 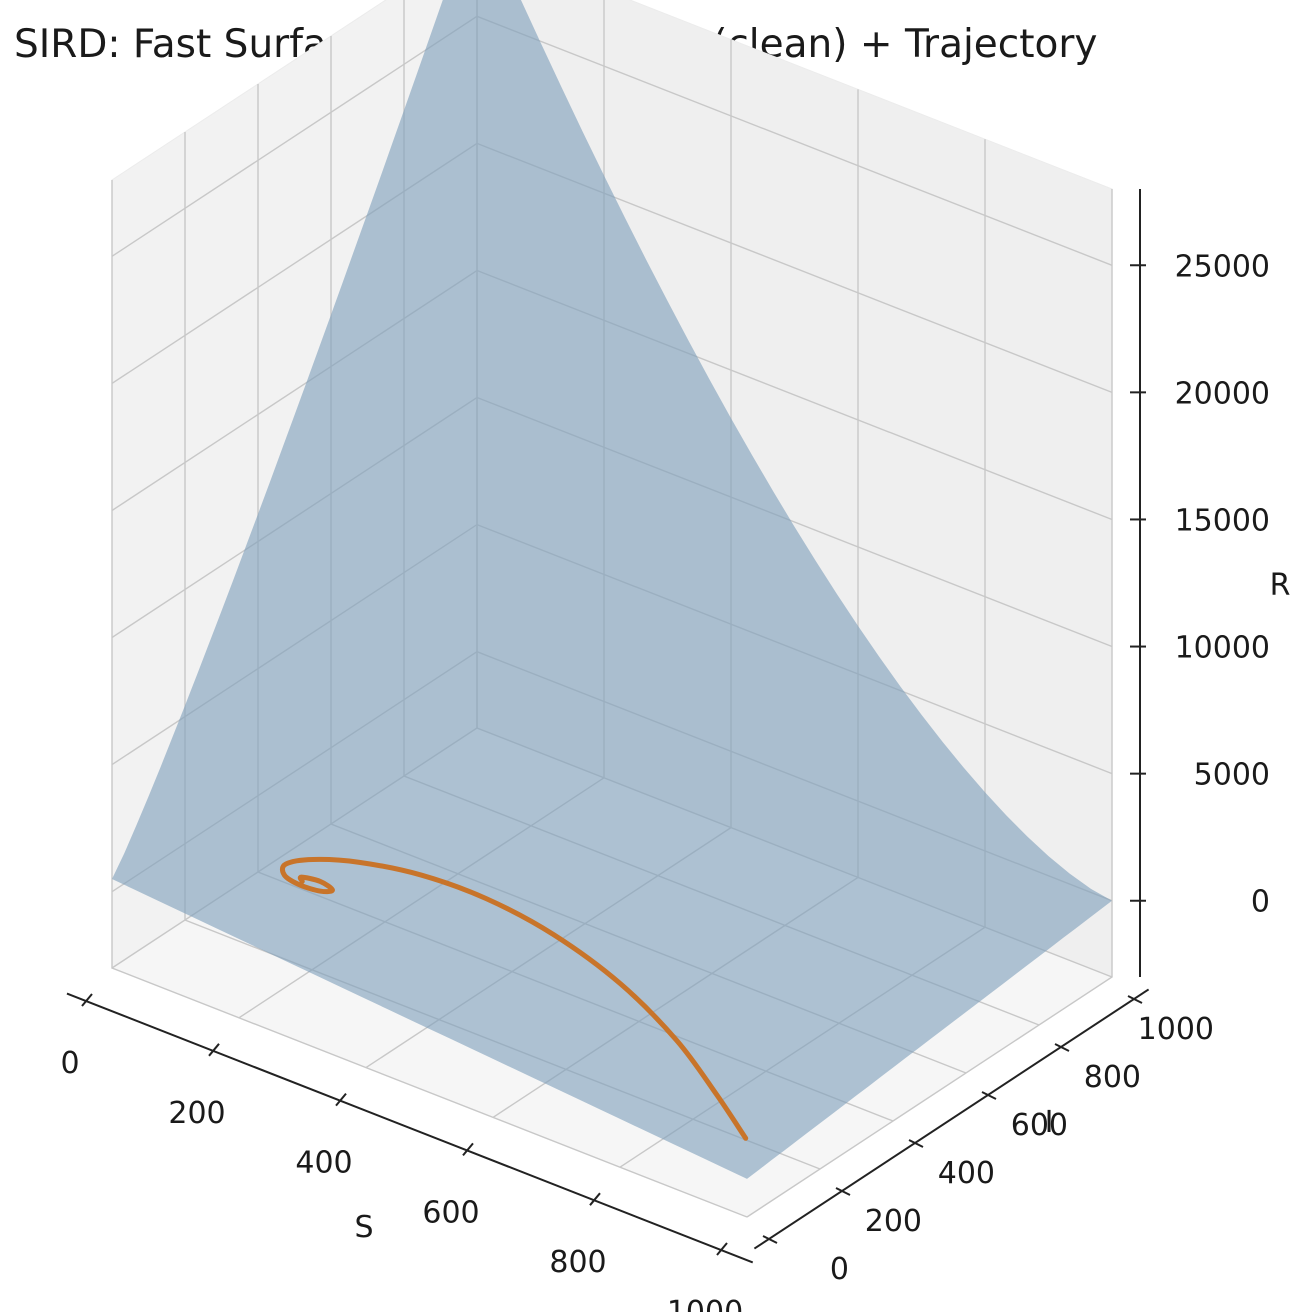 I want to click on trajectory, so click(x=514, y=998).